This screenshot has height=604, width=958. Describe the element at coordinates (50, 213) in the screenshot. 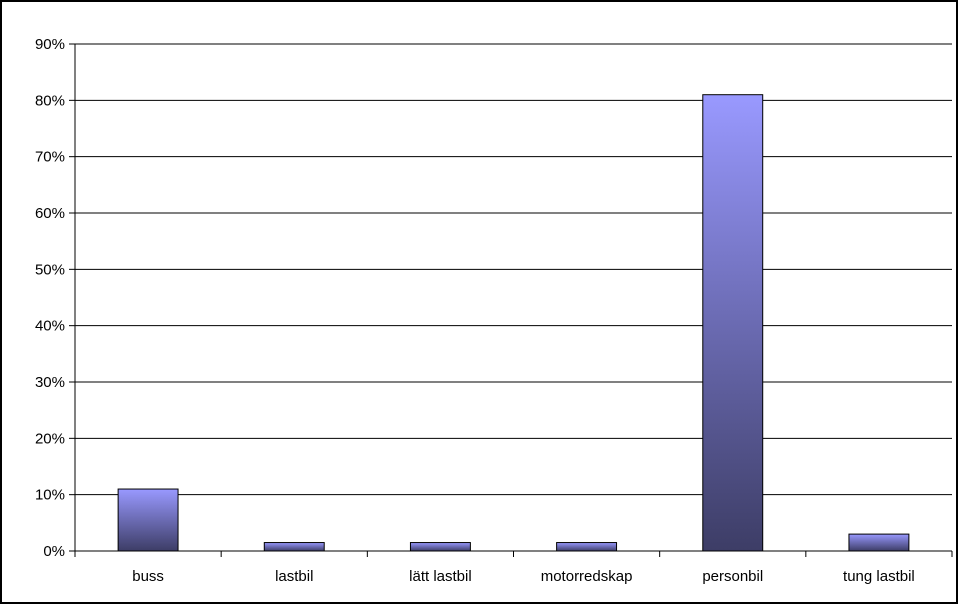

I see `y-tick-label: 60%` at that location.